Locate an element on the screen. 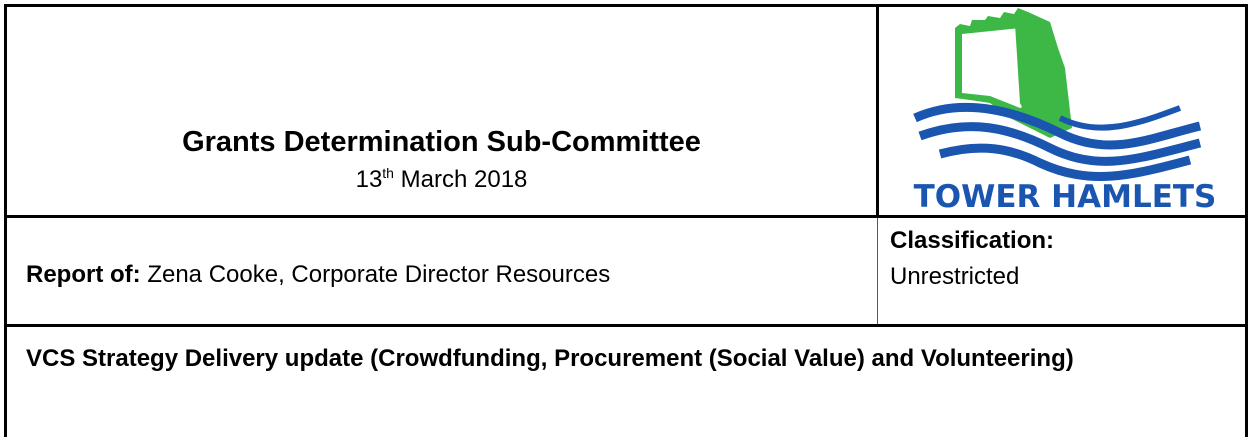 This screenshot has height=437, width=1248. day: 13 is located at coordinates (369, 179).